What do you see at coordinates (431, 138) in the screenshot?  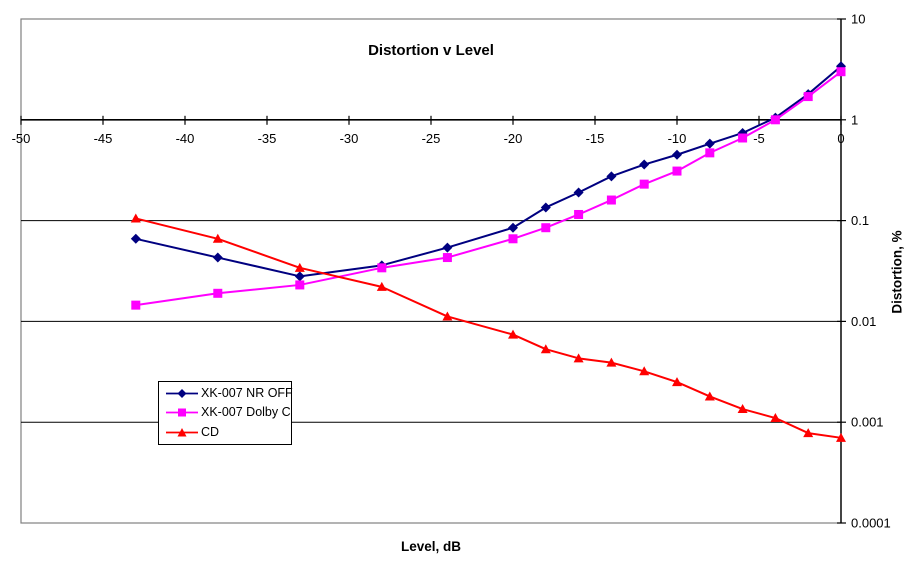 I see `x-tick-label: -25` at bounding box center [431, 138].